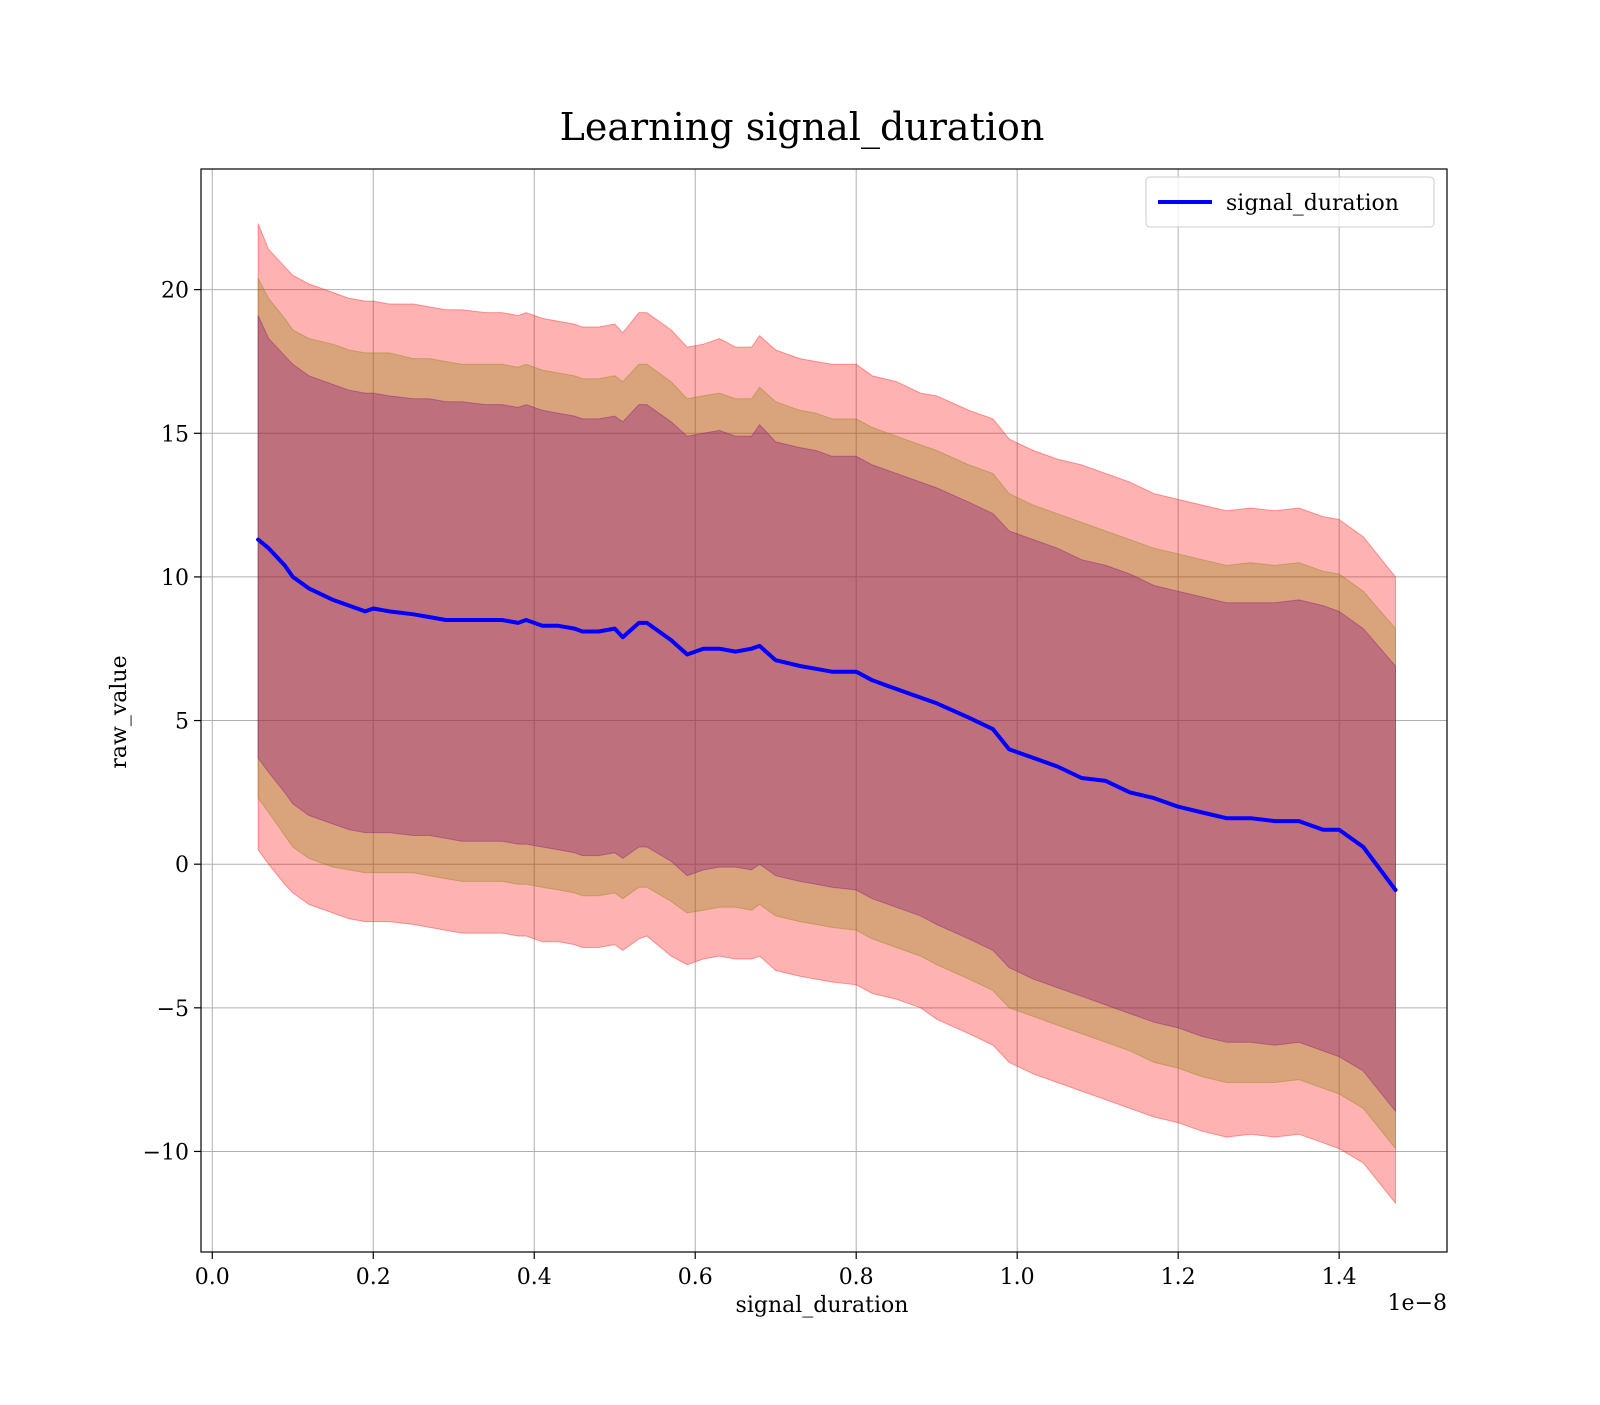  Describe the element at coordinates (173, 1009) in the screenshot. I see `y-tick-label-1: −5` at that location.